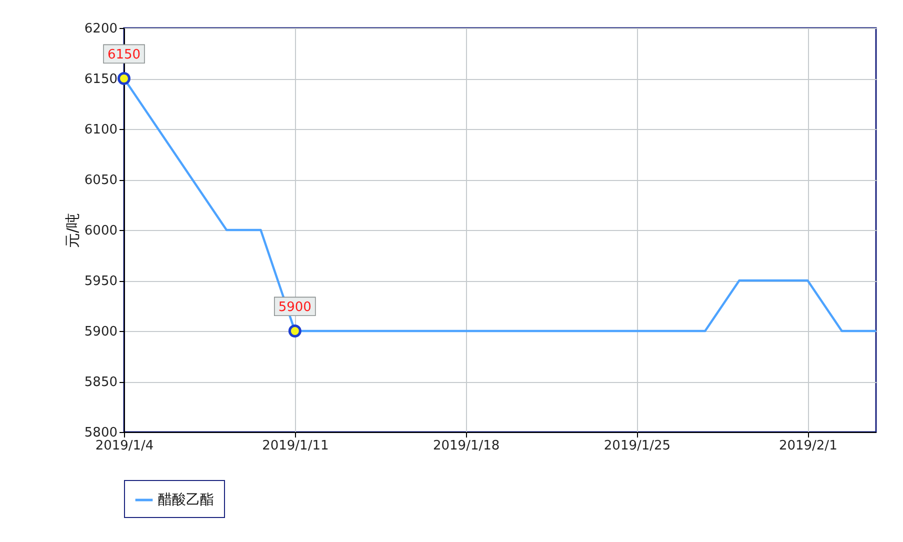 The width and height of the screenshot is (903, 542). I want to click on x-tick-label: 2019/1/4, so click(124, 446).